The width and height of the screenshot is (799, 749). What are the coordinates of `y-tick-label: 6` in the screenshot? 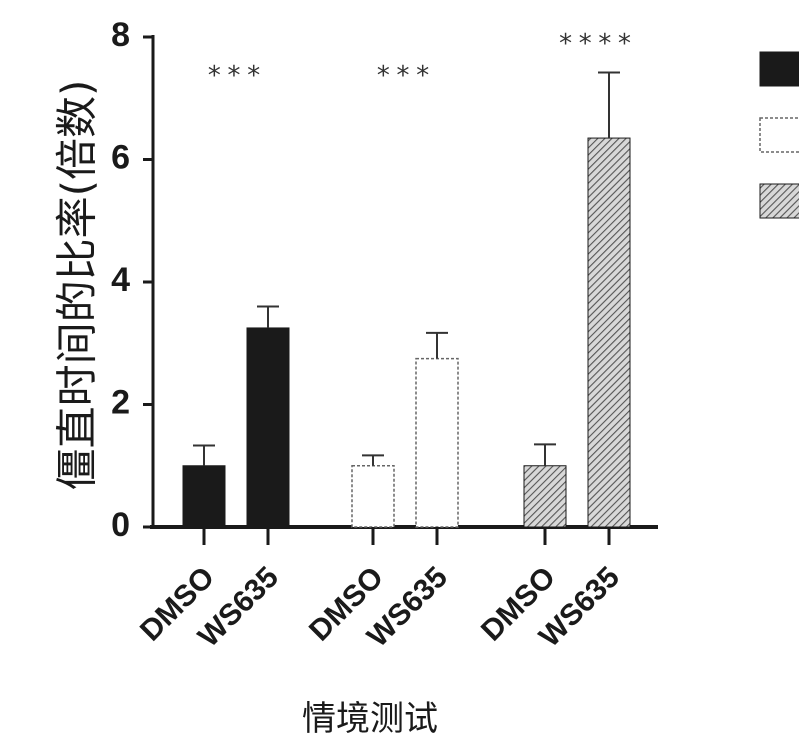 It's located at (120, 157).